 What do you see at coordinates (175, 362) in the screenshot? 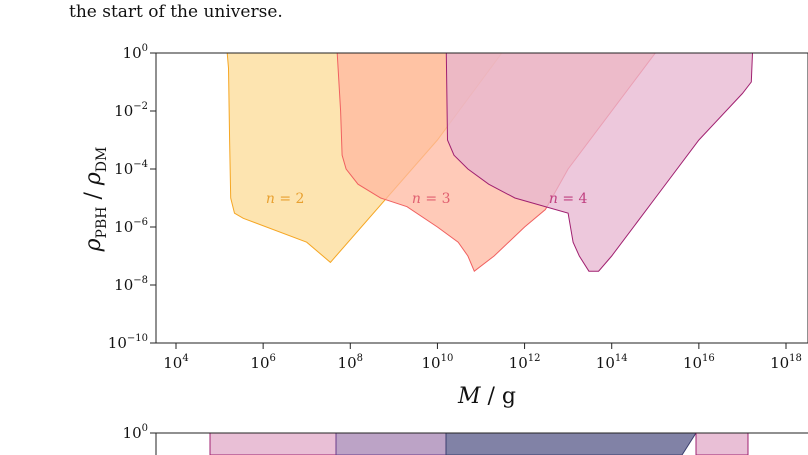
I see `x-tick-label: 10⁴` at bounding box center [175, 362].